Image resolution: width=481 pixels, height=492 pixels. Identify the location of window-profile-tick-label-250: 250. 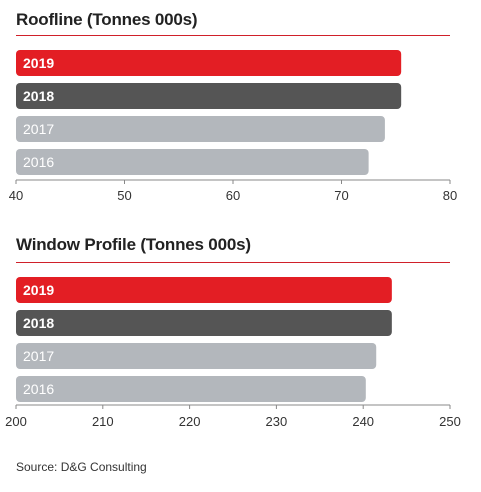
(450, 421).